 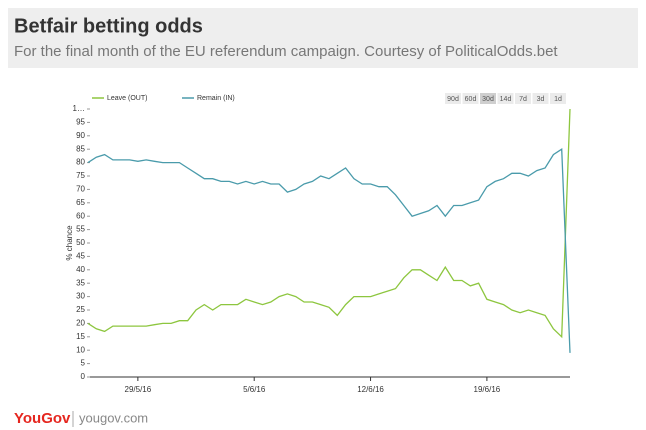 I want to click on range-button-label: 30d, so click(x=488, y=99).